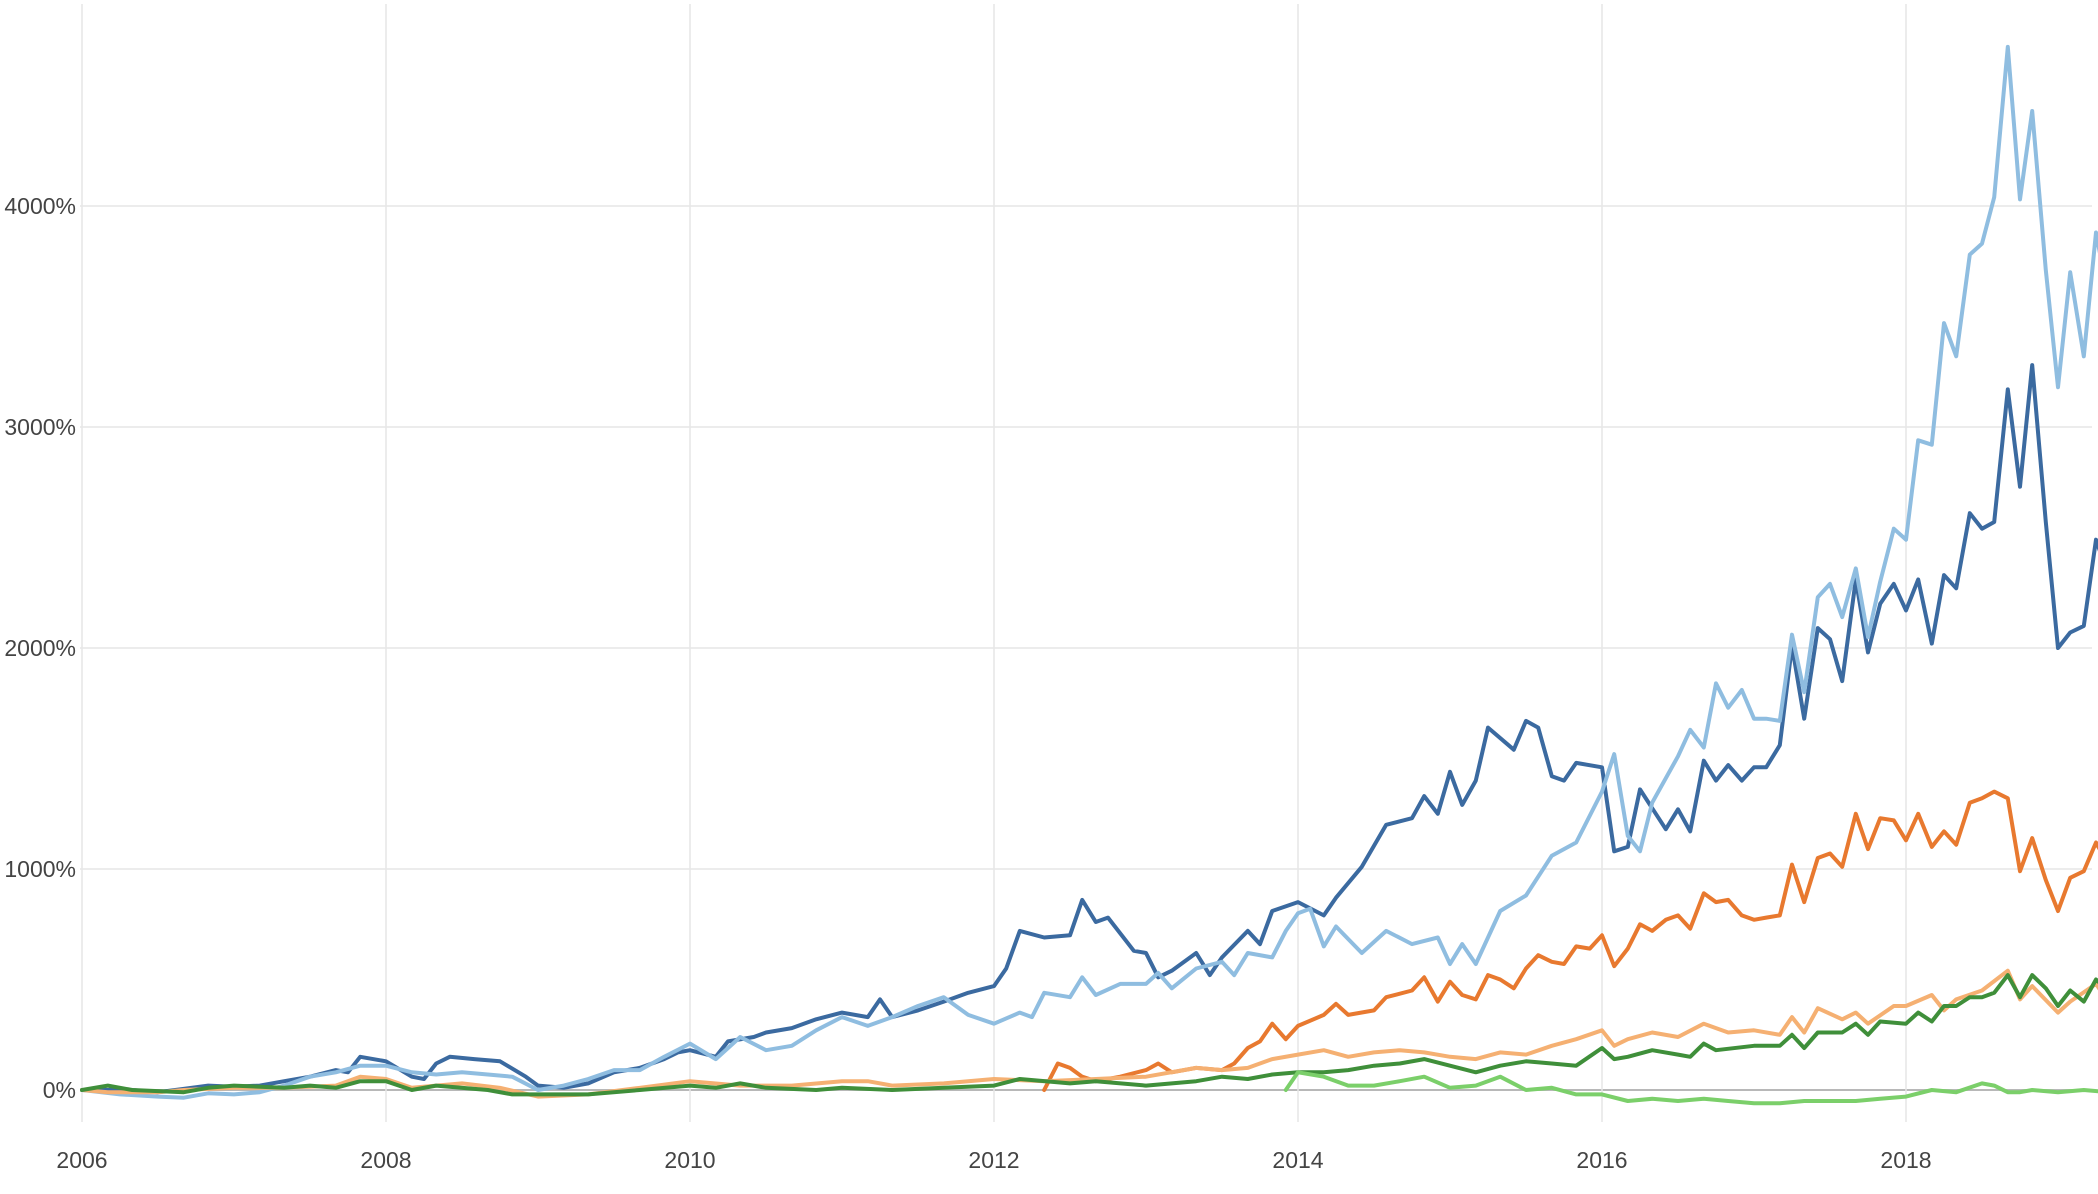 This screenshot has width=2098, height=1194. What do you see at coordinates (993, 1160) in the screenshot?
I see `x-tick-label: 2012` at bounding box center [993, 1160].